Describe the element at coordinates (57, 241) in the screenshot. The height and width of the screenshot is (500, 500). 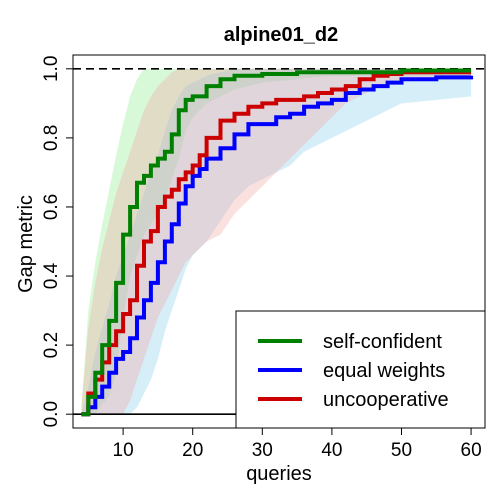
I see `y-axis: 0.0 0.2 0.4 0.6 0.8 1.0` at that location.